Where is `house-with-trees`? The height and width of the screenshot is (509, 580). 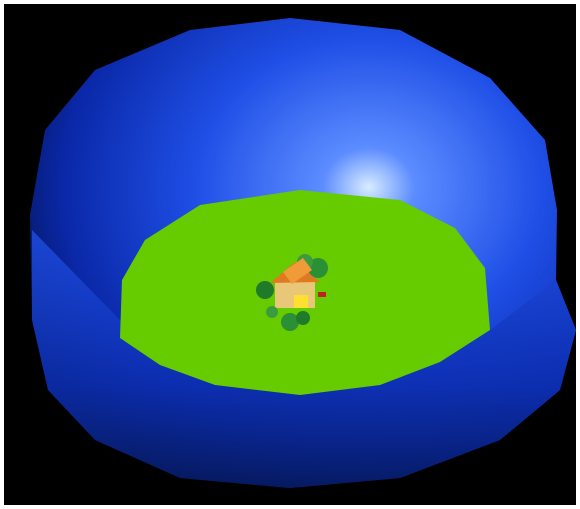
house-with-trees is located at coordinates (292, 292).